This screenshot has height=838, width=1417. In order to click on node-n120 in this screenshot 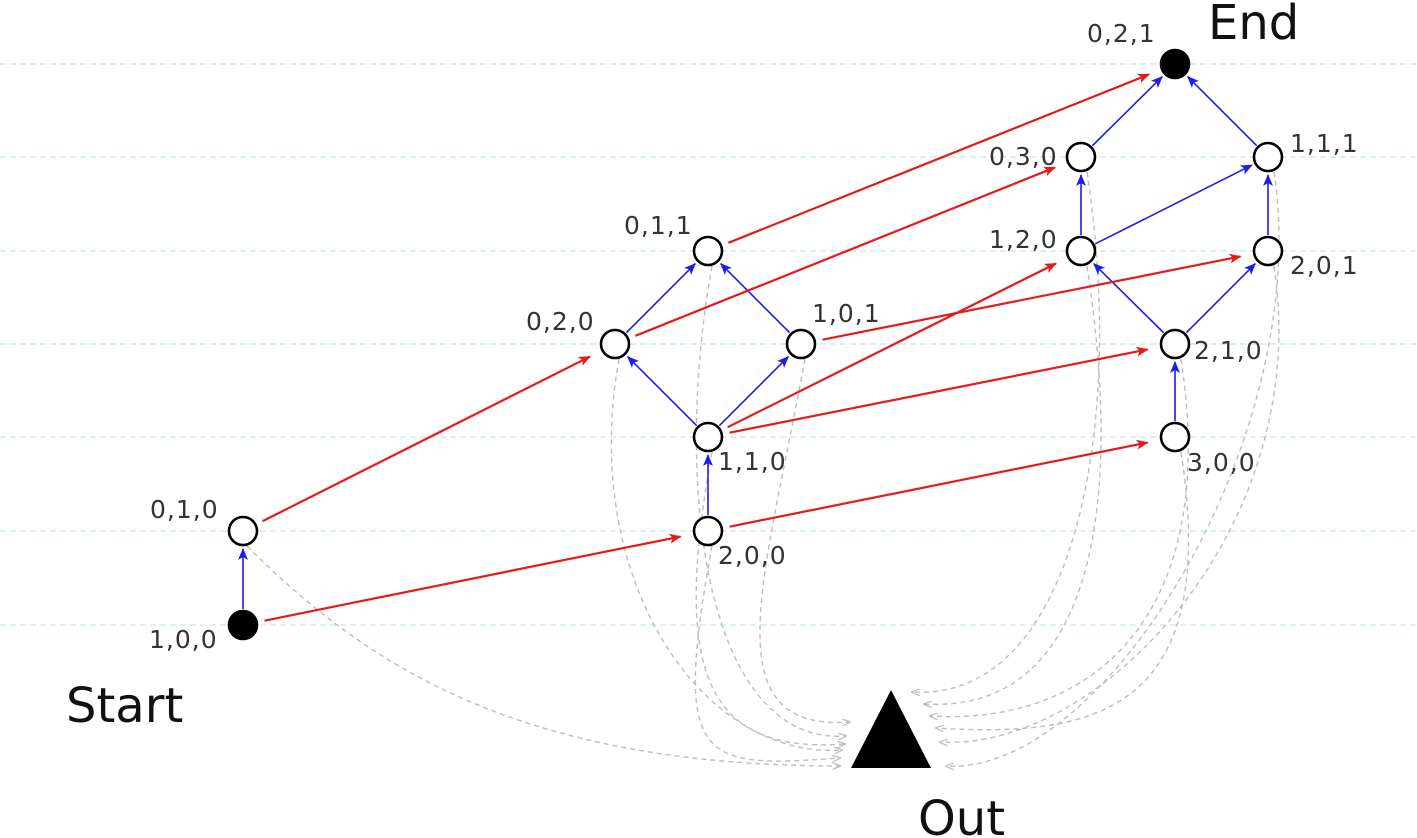, I will do `click(1081, 251)`.